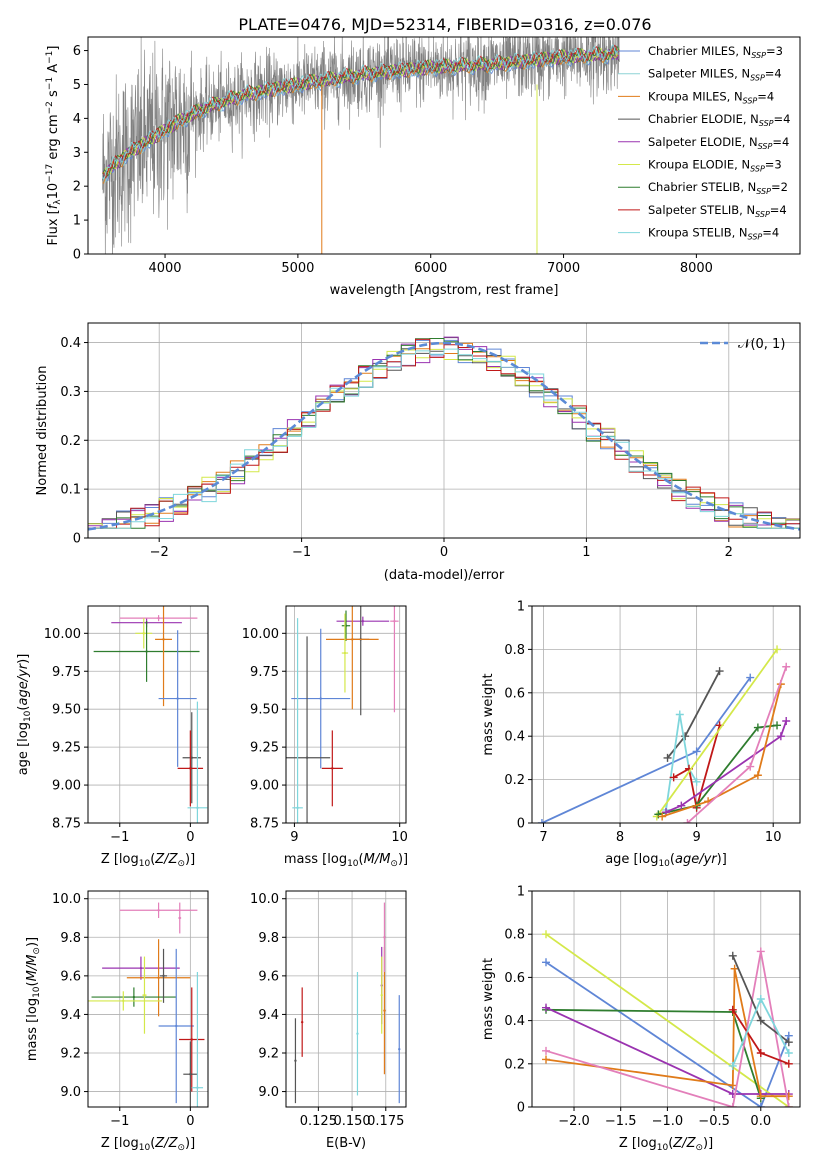  What do you see at coordinates (54, 146) in the screenshot?
I see `y-axis-label: Flux [fλ10−17 erg cm−2 s−1 A−1]` at bounding box center [54, 146].